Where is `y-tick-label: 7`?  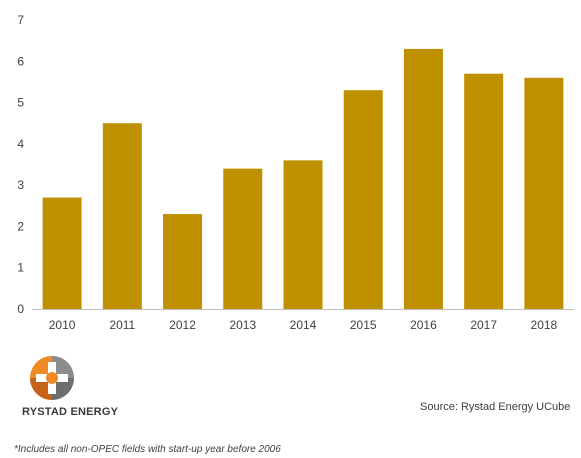
y-tick-label: 7 is located at coordinates (20, 20).